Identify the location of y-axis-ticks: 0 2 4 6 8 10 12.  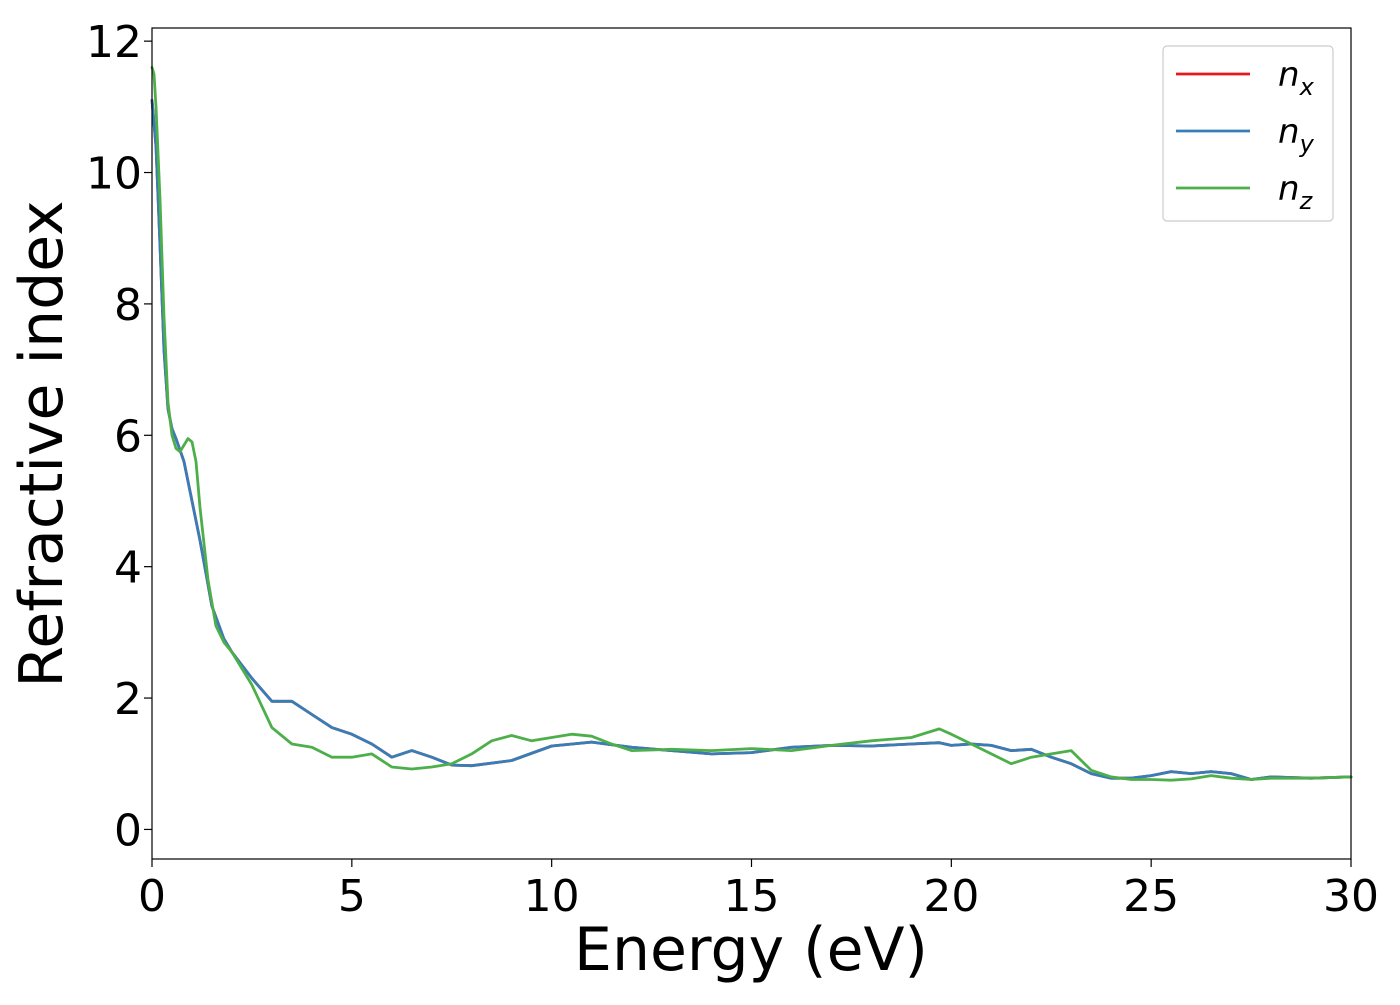
(119, 436).